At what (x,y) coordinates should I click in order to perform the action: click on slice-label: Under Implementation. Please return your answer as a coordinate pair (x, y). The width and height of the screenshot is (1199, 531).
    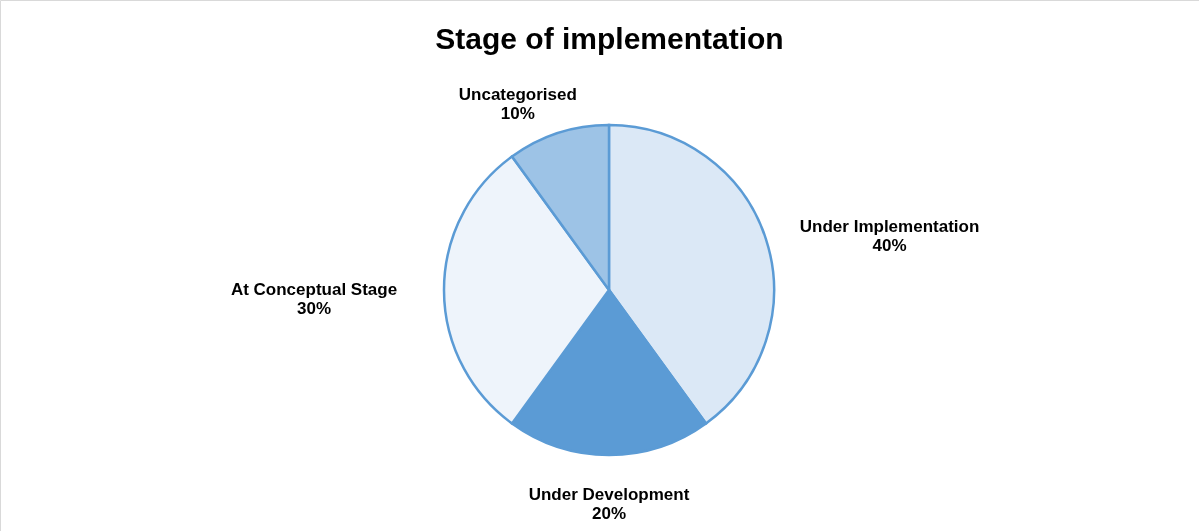
    Looking at the image, I should click on (889, 226).